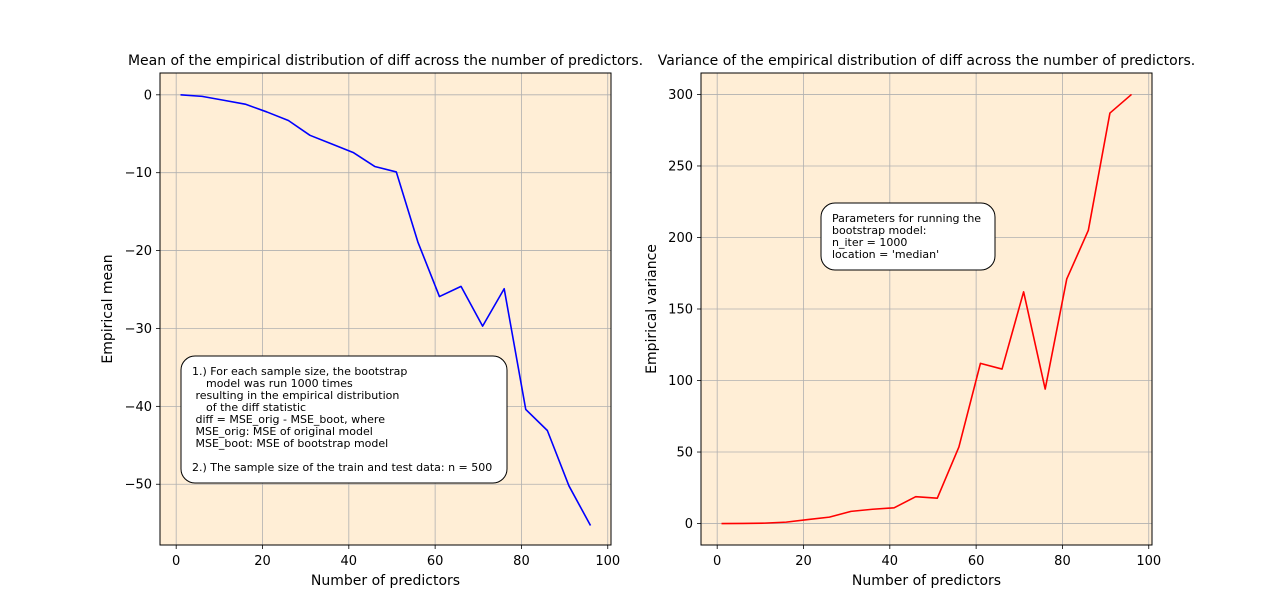 The height and width of the screenshot is (612, 1280). What do you see at coordinates (680, 381) in the screenshot?
I see `y-tick-label: 100` at bounding box center [680, 381].